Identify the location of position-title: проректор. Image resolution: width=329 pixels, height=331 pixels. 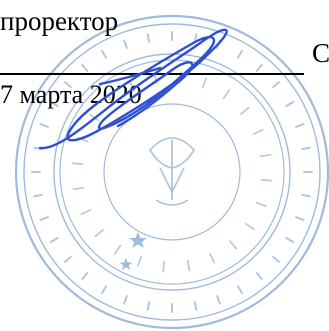
(59, 21).